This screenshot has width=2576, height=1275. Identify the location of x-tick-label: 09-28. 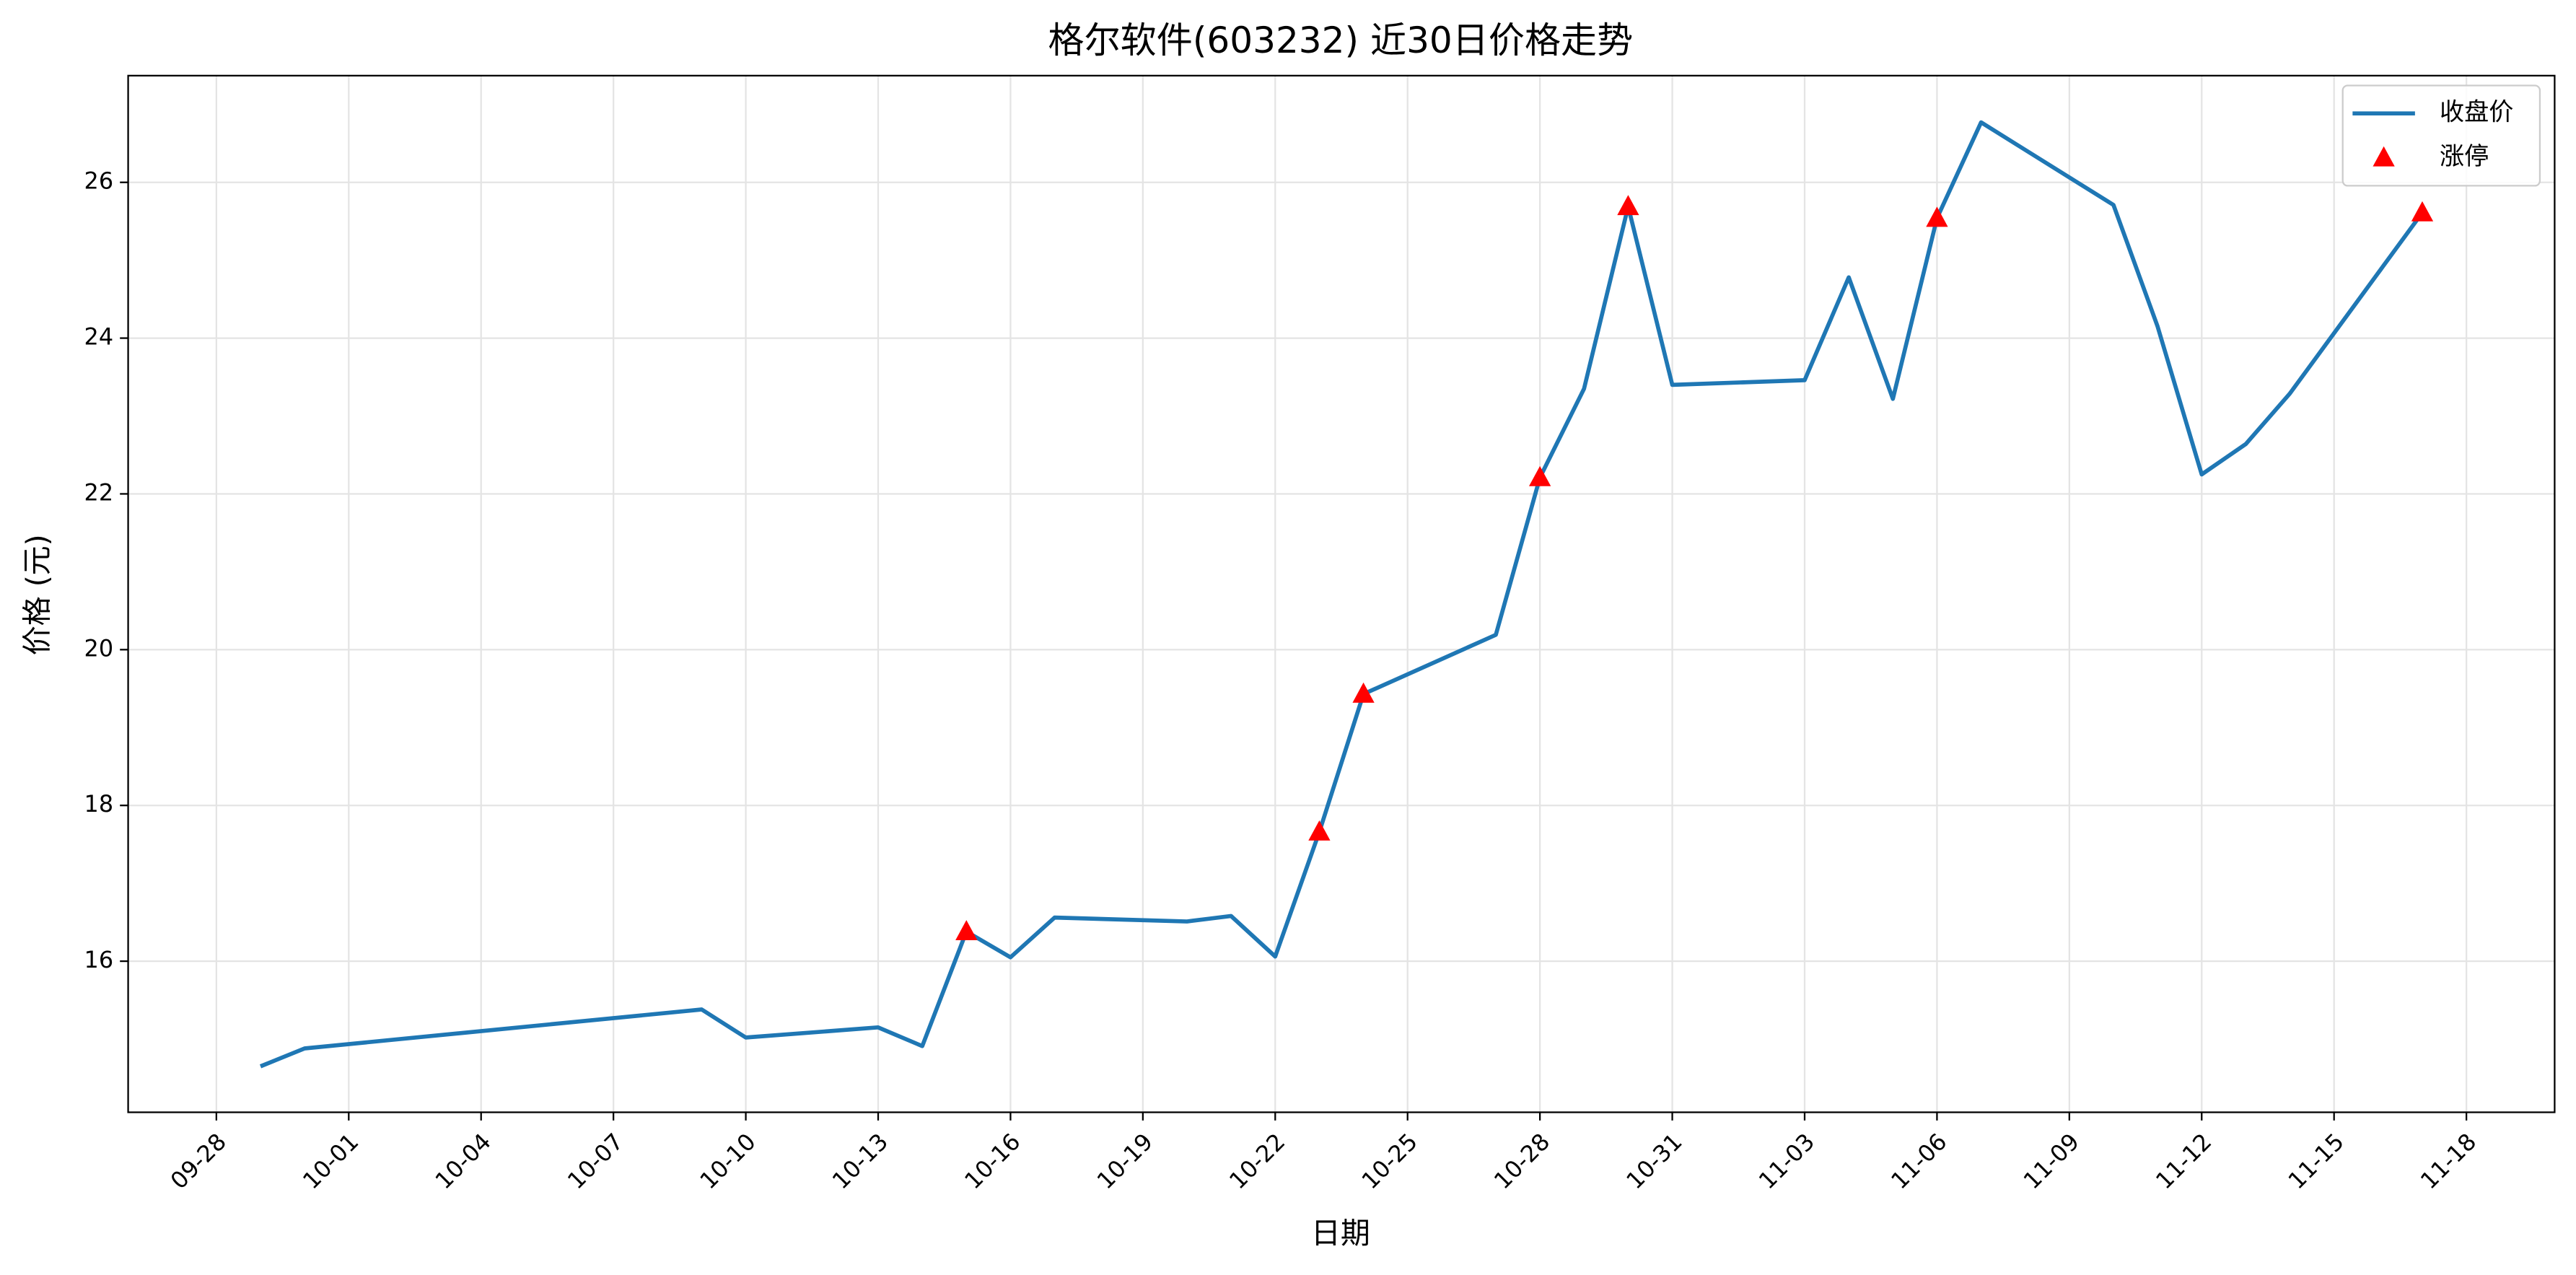
(198, 1161).